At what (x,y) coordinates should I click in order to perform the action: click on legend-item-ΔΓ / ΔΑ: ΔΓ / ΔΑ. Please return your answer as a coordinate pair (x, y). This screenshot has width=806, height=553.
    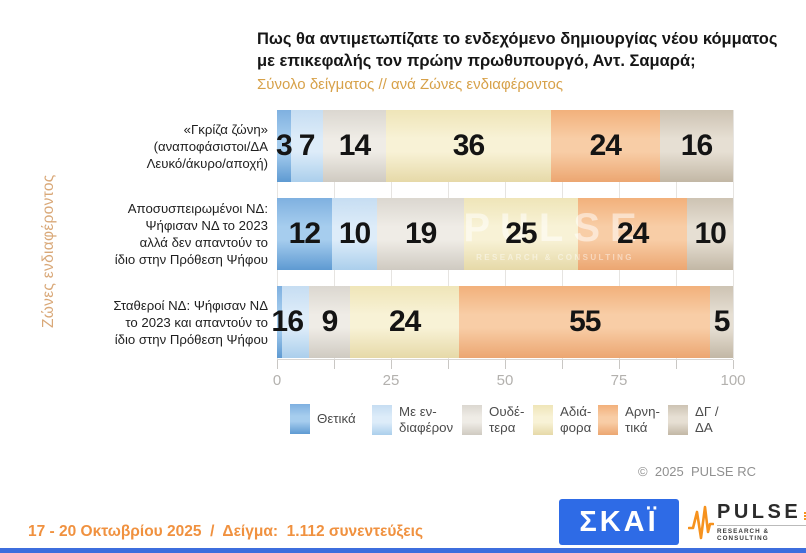
    Looking at the image, I should click on (693, 419).